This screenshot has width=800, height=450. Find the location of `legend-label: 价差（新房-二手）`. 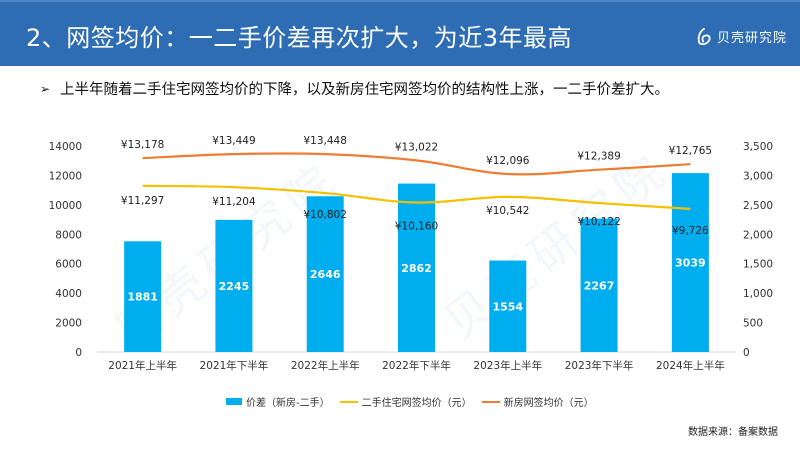

legend-label: 价差（新房-二手） is located at coordinates (288, 403).